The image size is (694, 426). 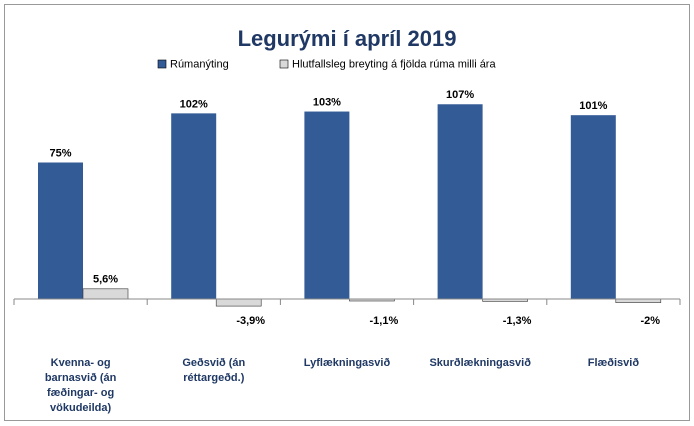 I want to click on value-label: 107%, so click(x=460, y=95).